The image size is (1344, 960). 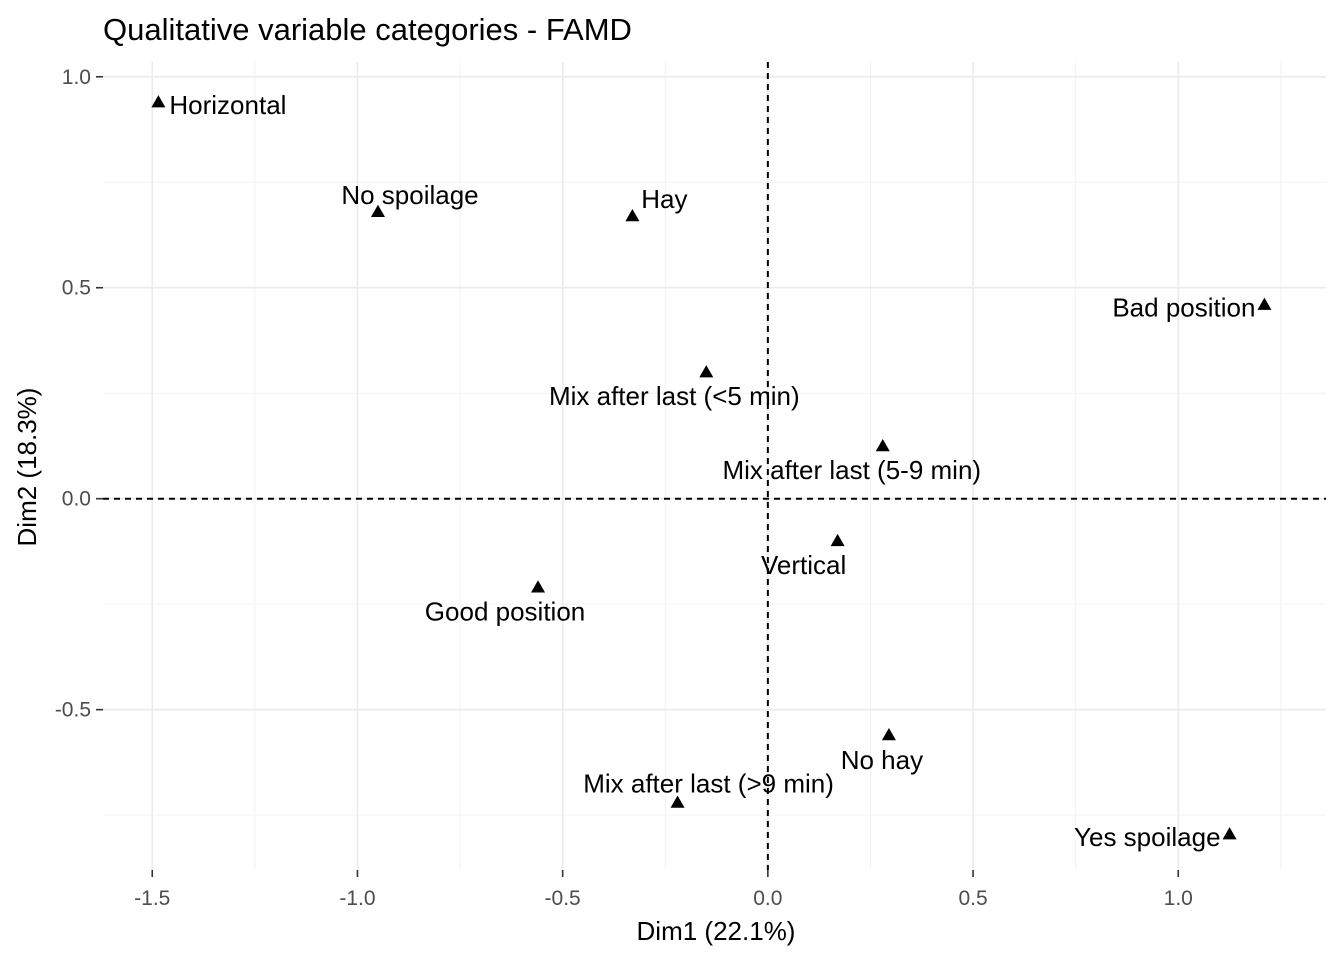 I want to click on point-horizontal, so click(x=158, y=101).